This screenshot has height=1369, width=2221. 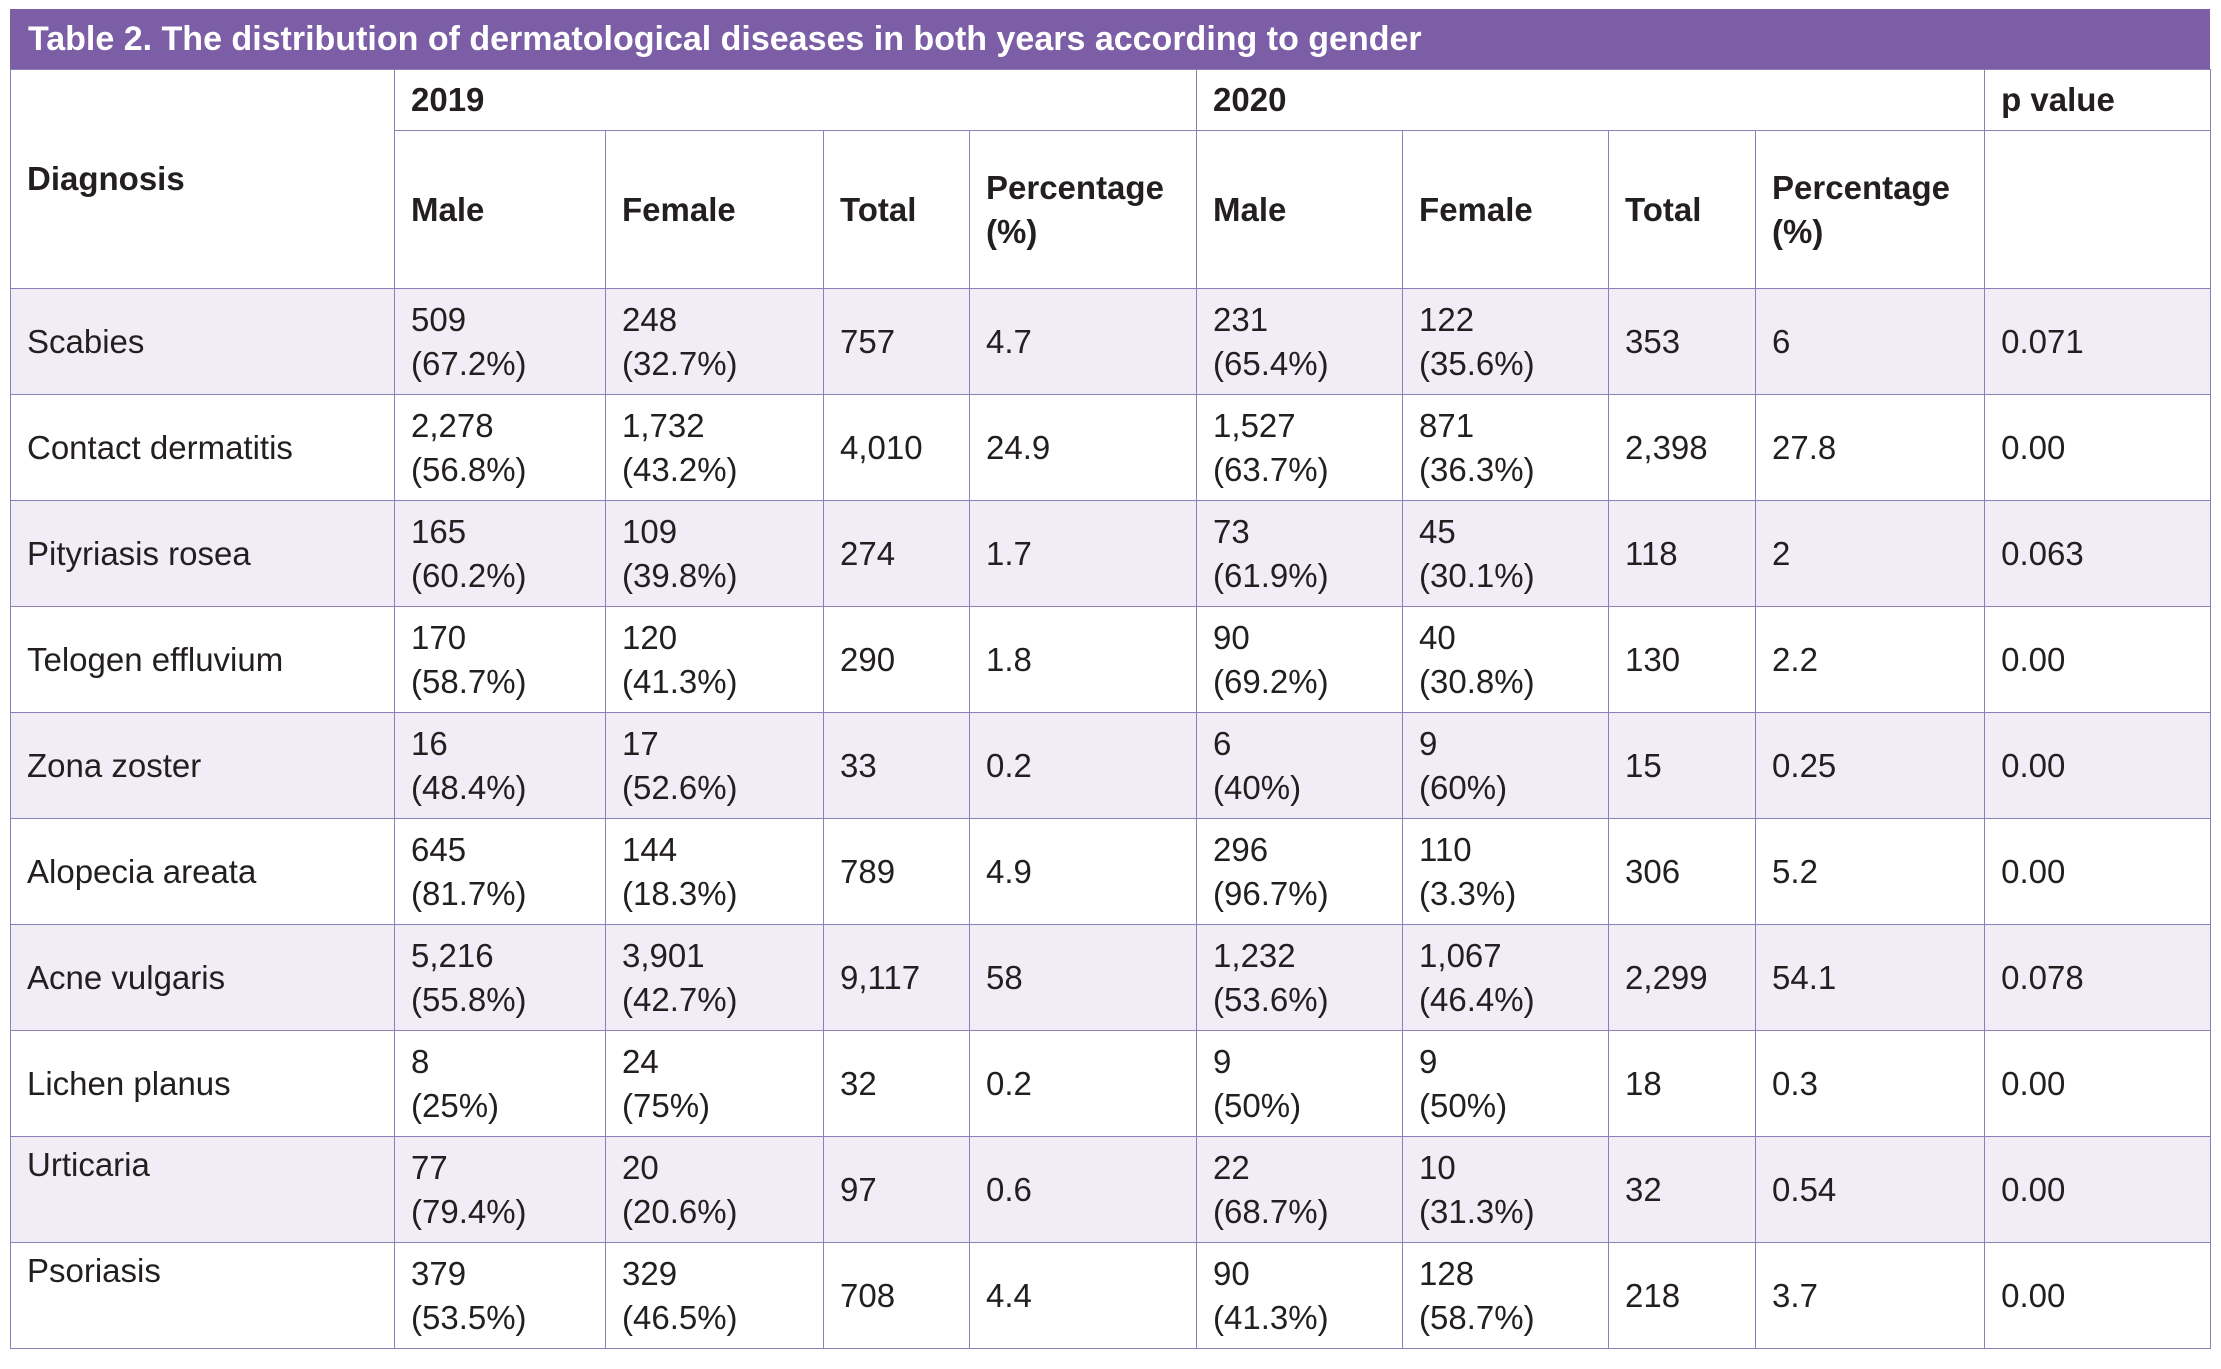 I want to click on total-2020-cell-text: 218, so click(x=1653, y=1295).